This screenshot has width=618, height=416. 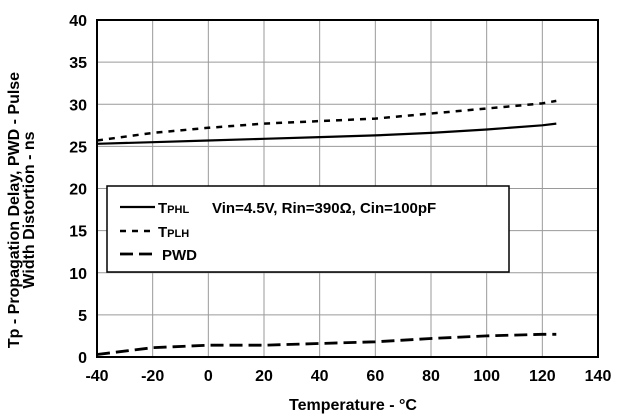 What do you see at coordinates (375, 376) in the screenshot?
I see `x-tick-label: 60` at bounding box center [375, 376].